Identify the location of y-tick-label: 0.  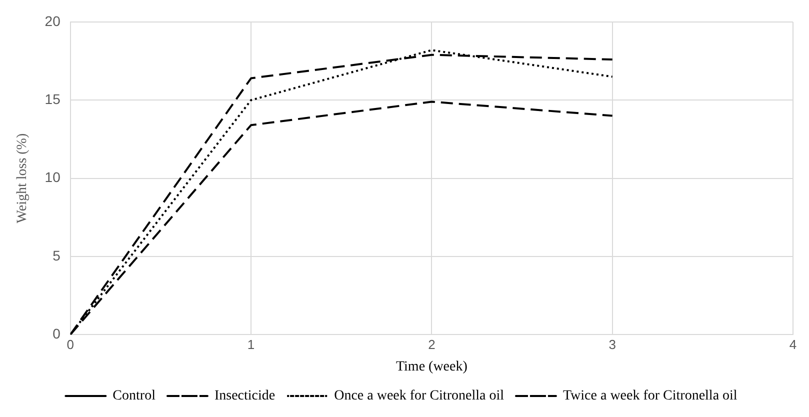
(56, 333).